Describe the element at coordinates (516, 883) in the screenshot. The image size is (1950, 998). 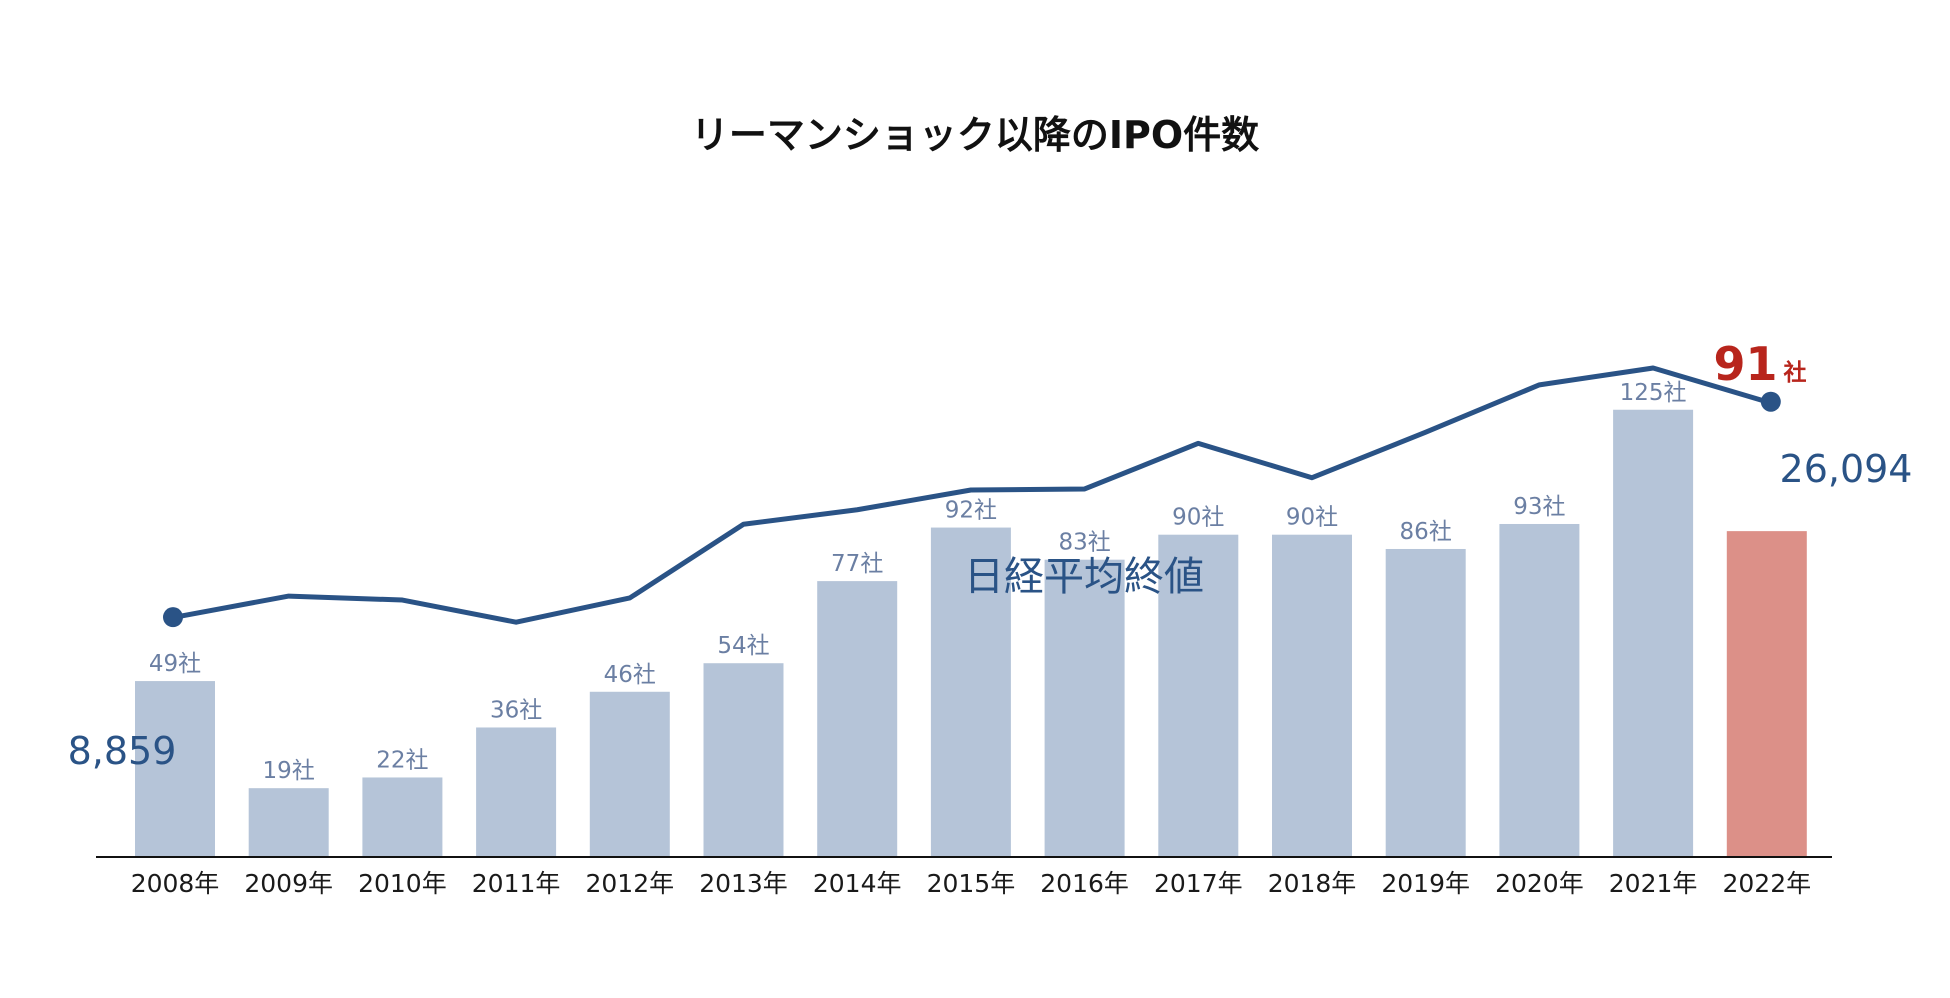
I see `x-tick-label: 2011年` at that location.